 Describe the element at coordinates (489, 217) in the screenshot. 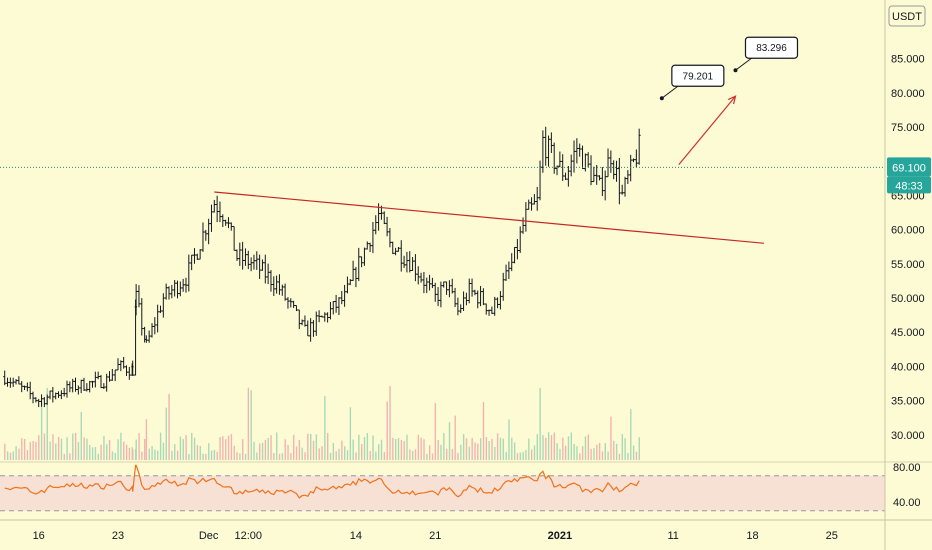

I see `trendline` at that location.